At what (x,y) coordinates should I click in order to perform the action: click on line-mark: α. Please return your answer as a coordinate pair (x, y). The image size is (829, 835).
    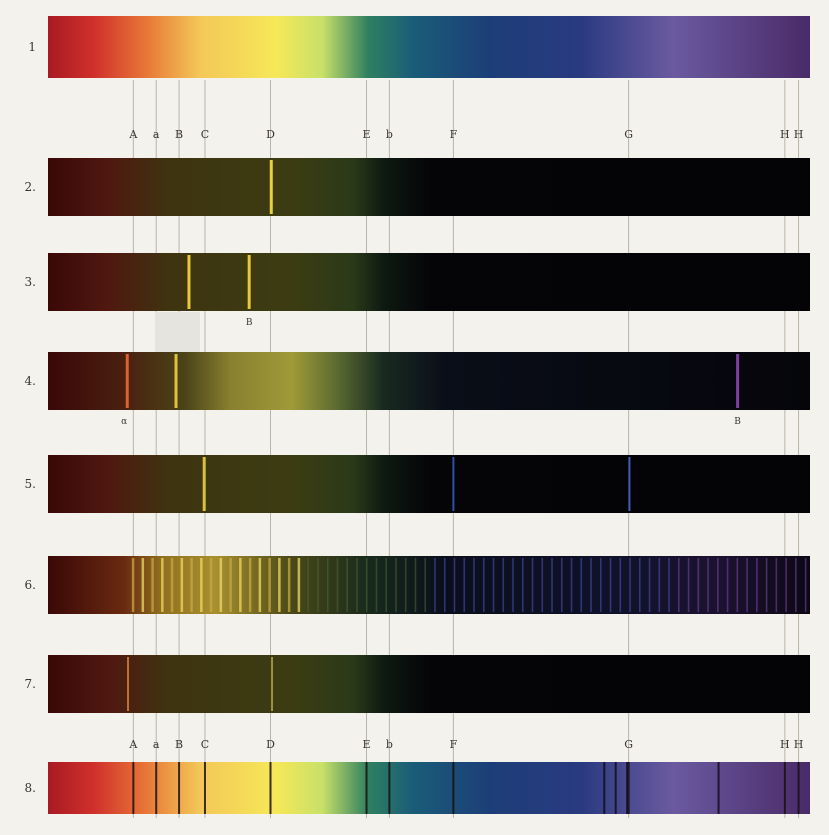
    Looking at the image, I should click on (124, 422).